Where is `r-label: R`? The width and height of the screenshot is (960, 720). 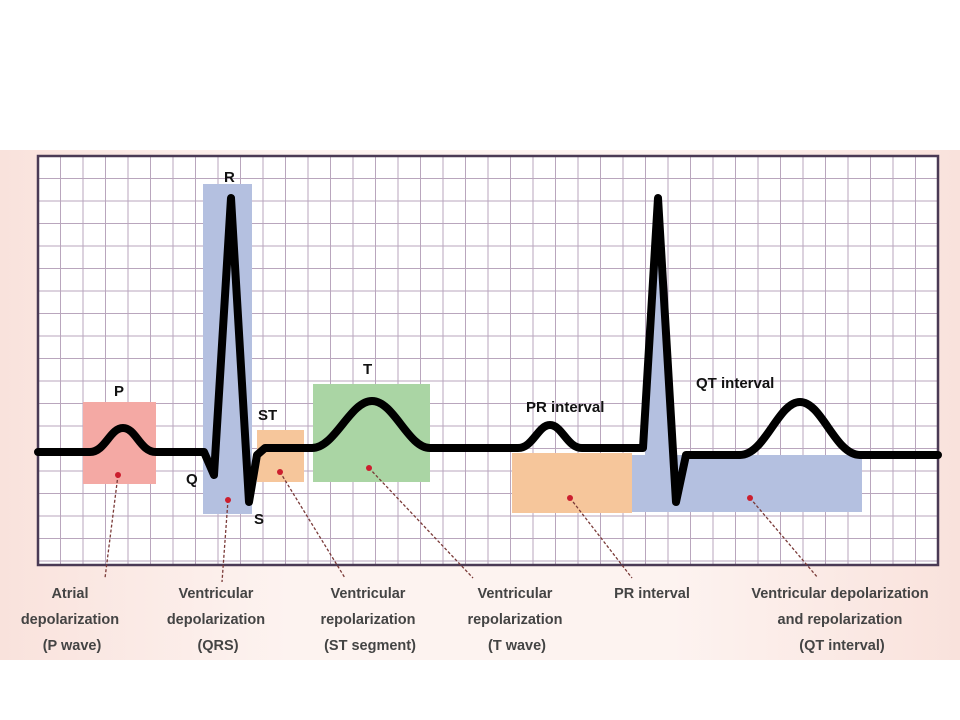
r-label: R is located at coordinates (229, 177).